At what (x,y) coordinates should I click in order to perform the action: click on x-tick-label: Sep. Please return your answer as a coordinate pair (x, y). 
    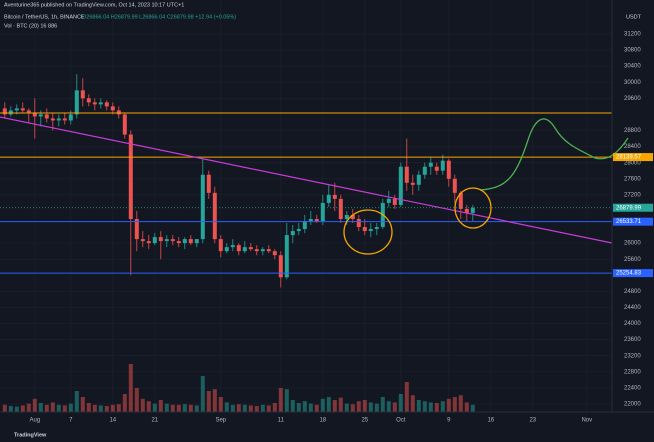
    Looking at the image, I should click on (220, 421).